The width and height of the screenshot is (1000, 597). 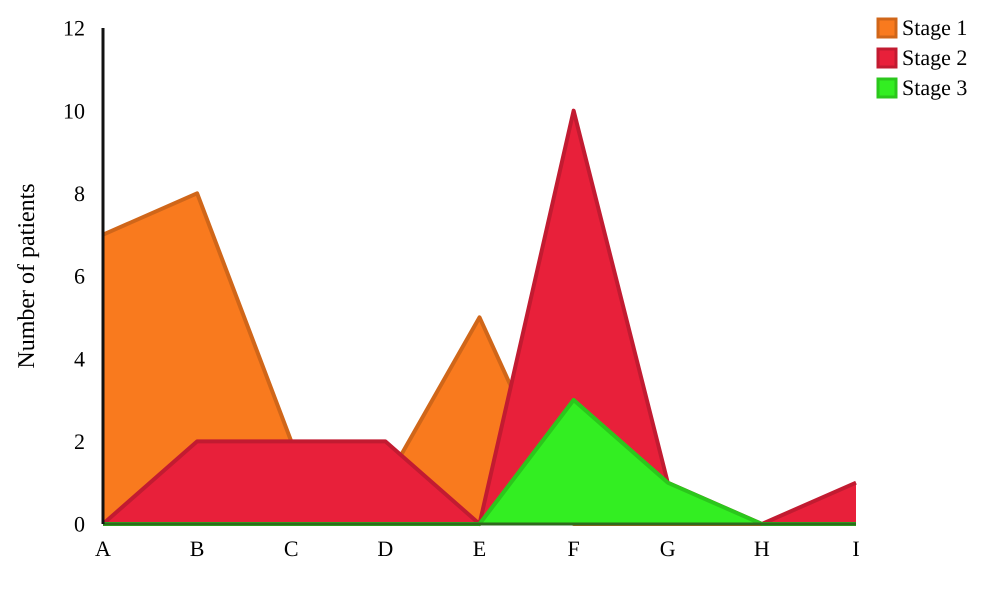 What do you see at coordinates (762, 548) in the screenshot?
I see `x-tick-label: H` at bounding box center [762, 548].